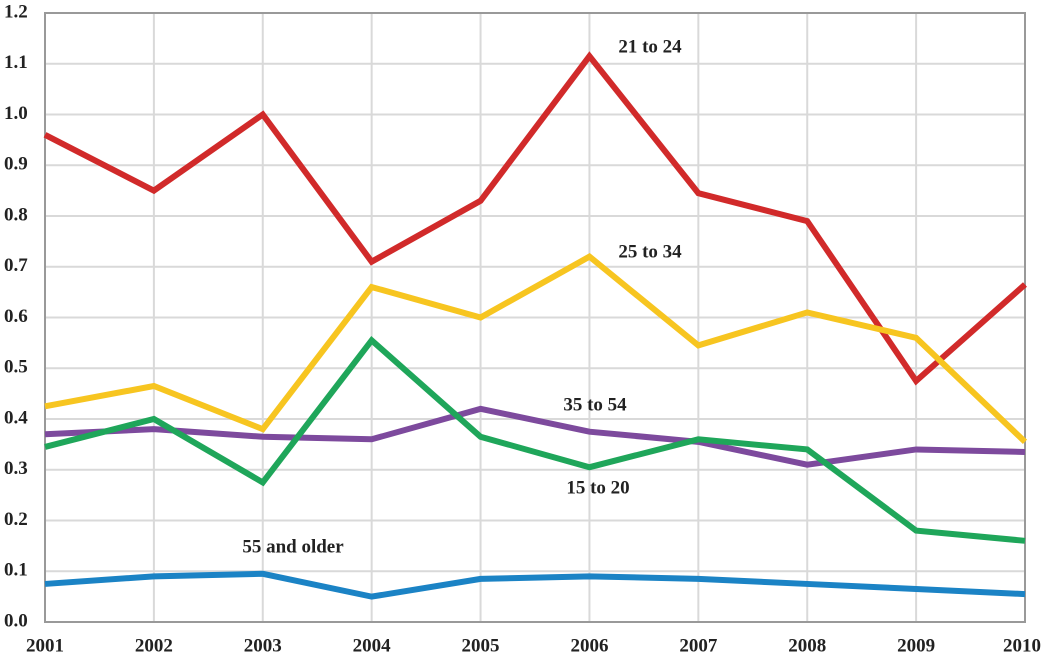 This screenshot has width=1047, height=663. Describe the element at coordinates (698, 645) in the screenshot. I see `x-tick-label: 2007` at that location.